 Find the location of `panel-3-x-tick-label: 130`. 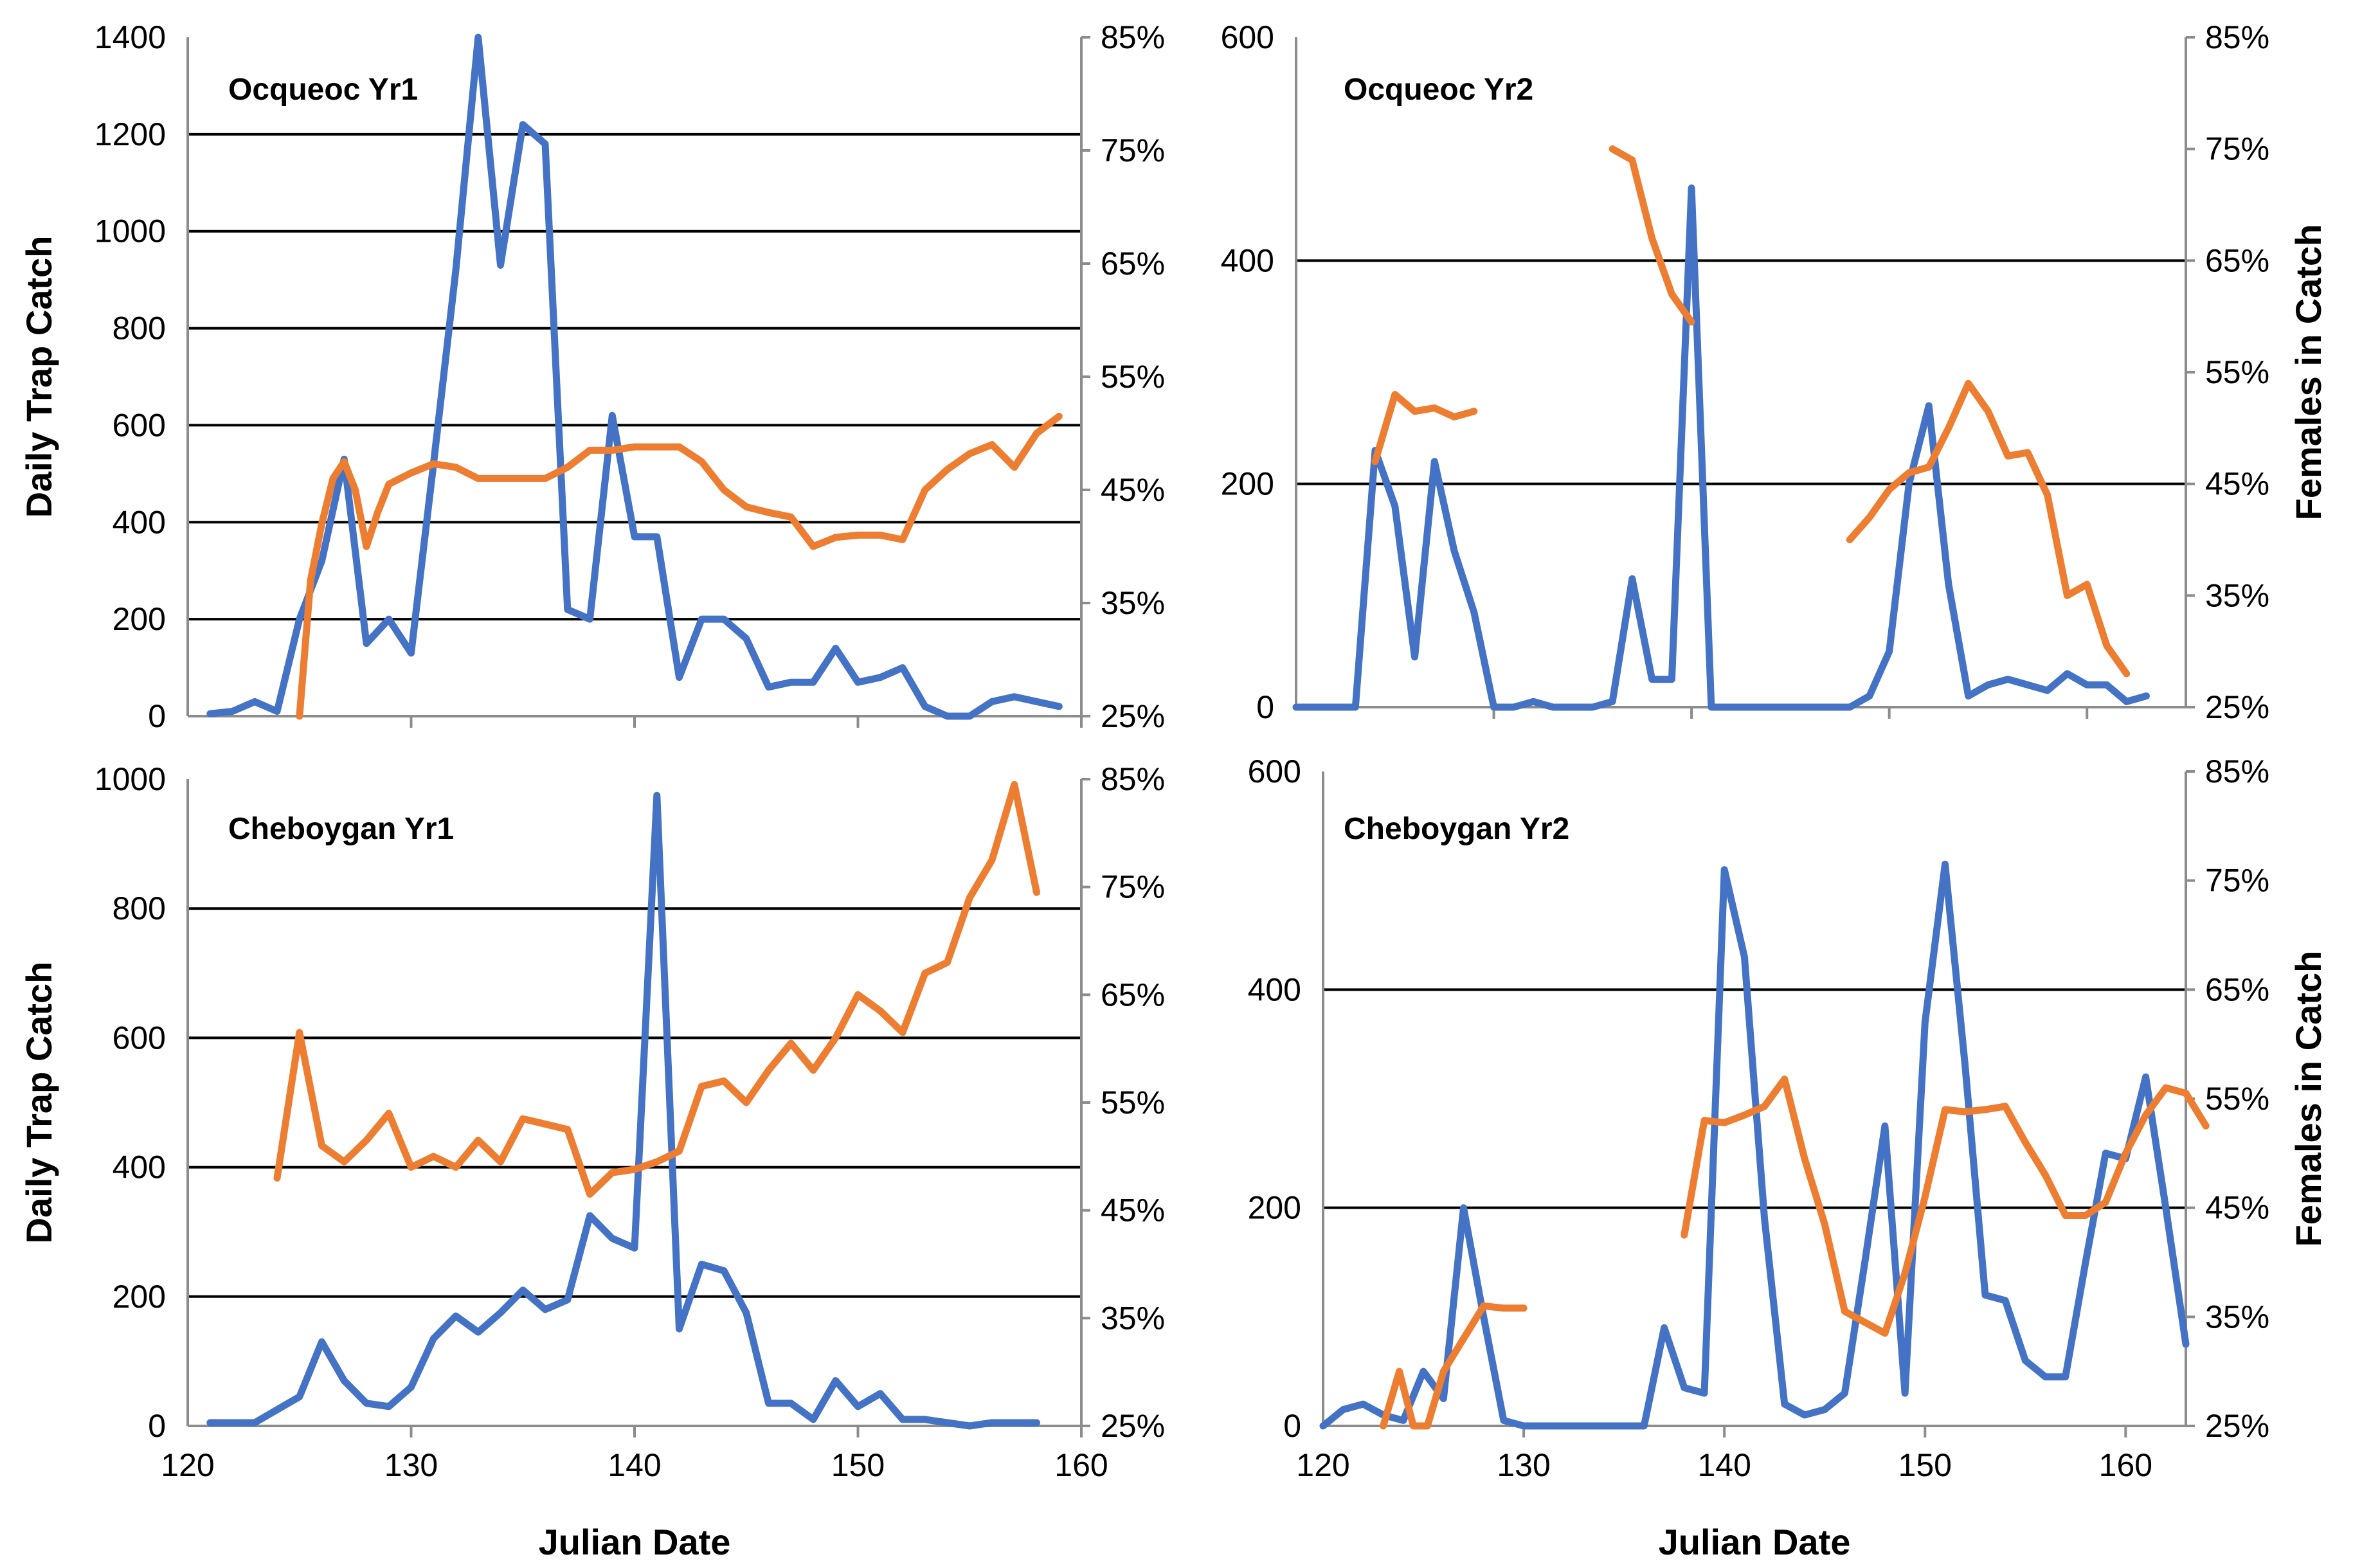

panel-3-x-tick-label: 130 is located at coordinates (411, 1465).